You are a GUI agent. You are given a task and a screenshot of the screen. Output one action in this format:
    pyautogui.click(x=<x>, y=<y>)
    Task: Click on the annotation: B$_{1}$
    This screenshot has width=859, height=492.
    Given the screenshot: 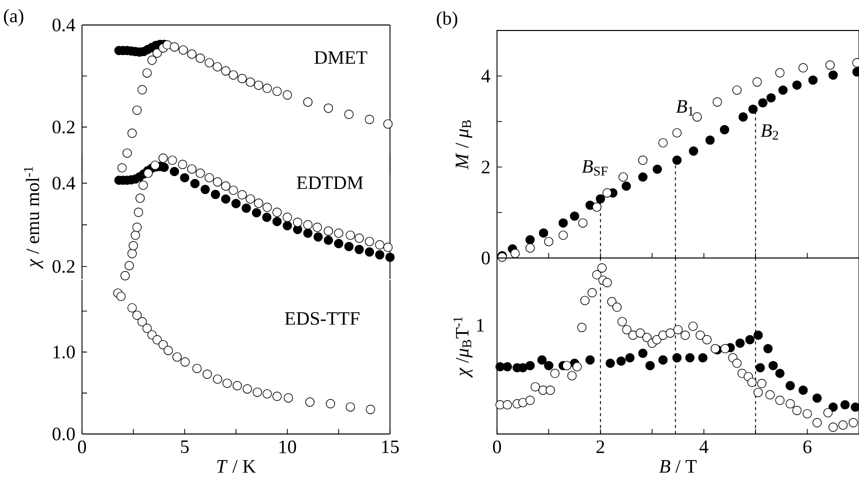 What is the action you would take?
    pyautogui.click(x=685, y=108)
    